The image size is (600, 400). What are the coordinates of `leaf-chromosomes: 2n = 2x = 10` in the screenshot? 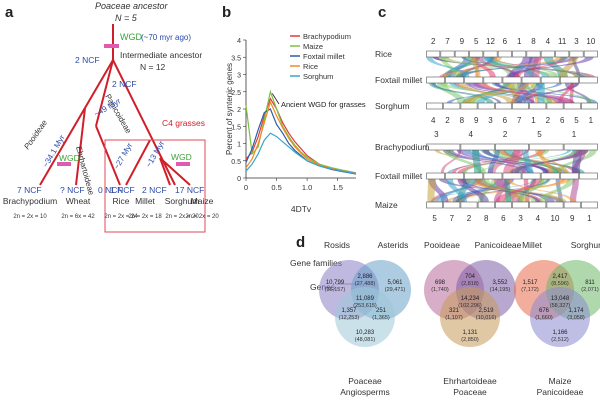 It's located at (30, 217).